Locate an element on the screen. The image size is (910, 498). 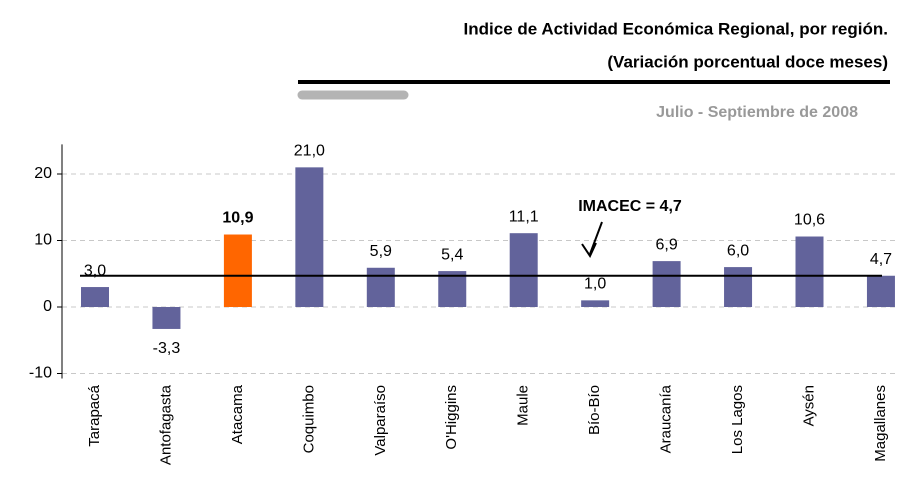
chart-subtitle: (Variación porcentual doce meses) is located at coordinates (747, 61).